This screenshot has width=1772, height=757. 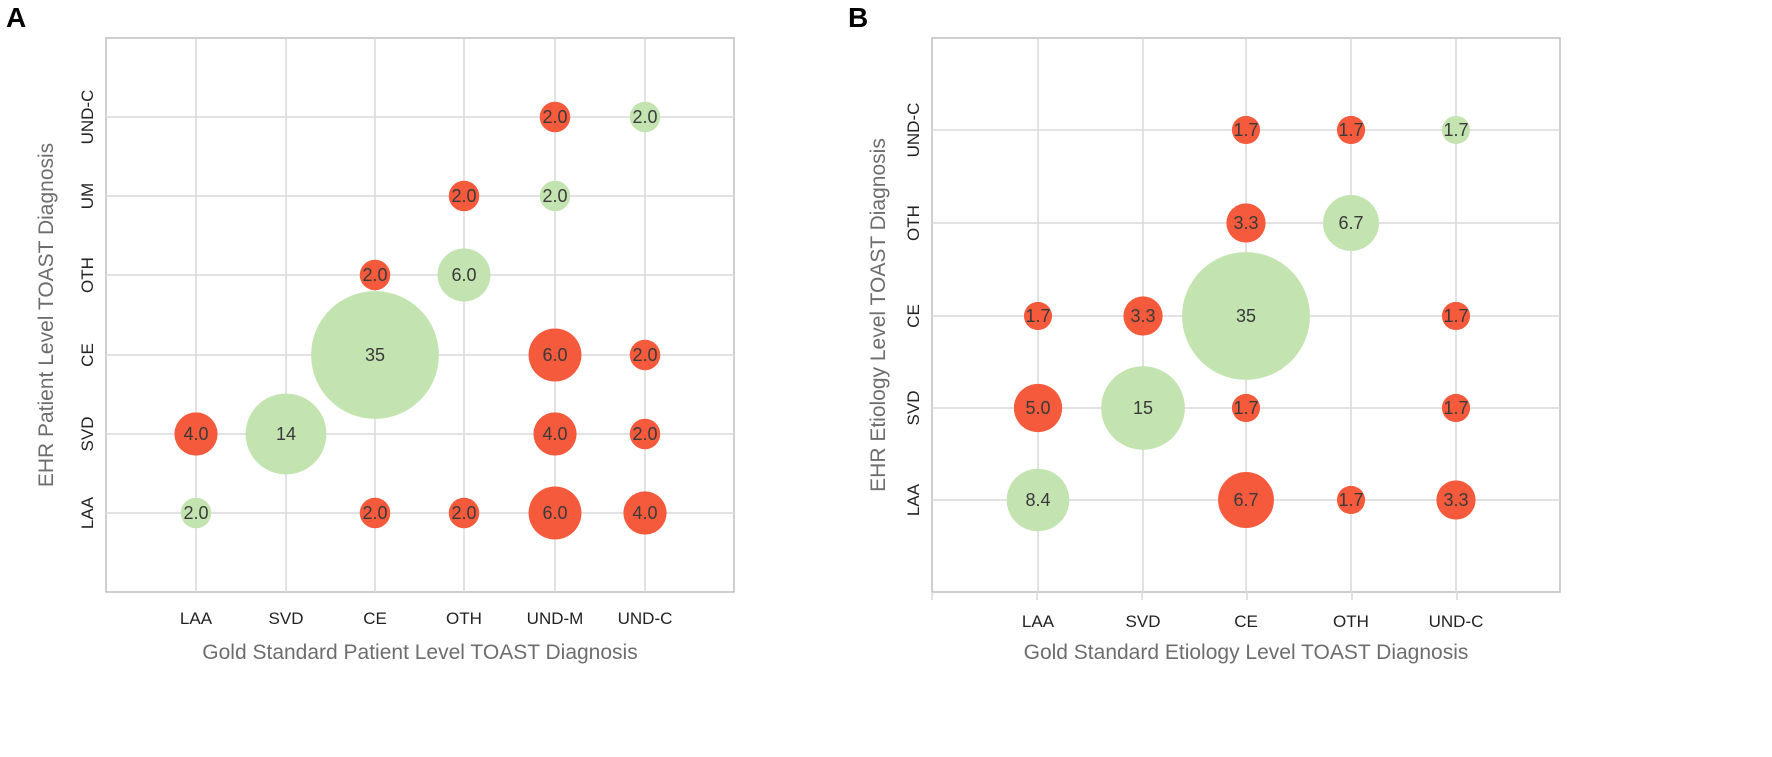 What do you see at coordinates (375, 355) in the screenshot?
I see `panel-a-bubble-ce-ce` at bounding box center [375, 355].